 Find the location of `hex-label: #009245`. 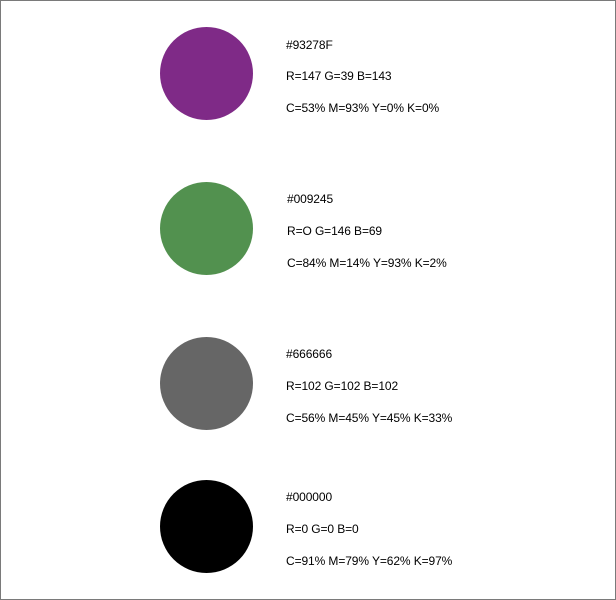

hex-label: #009245 is located at coordinates (310, 199).